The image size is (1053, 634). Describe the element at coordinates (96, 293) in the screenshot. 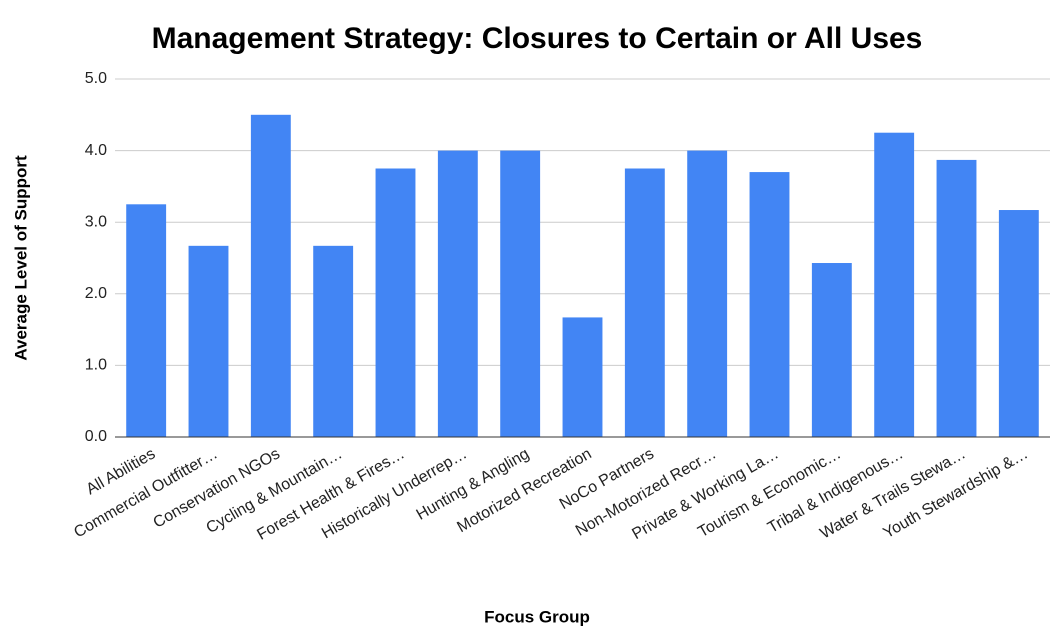

I see `y-tick-label: 2.0` at that location.